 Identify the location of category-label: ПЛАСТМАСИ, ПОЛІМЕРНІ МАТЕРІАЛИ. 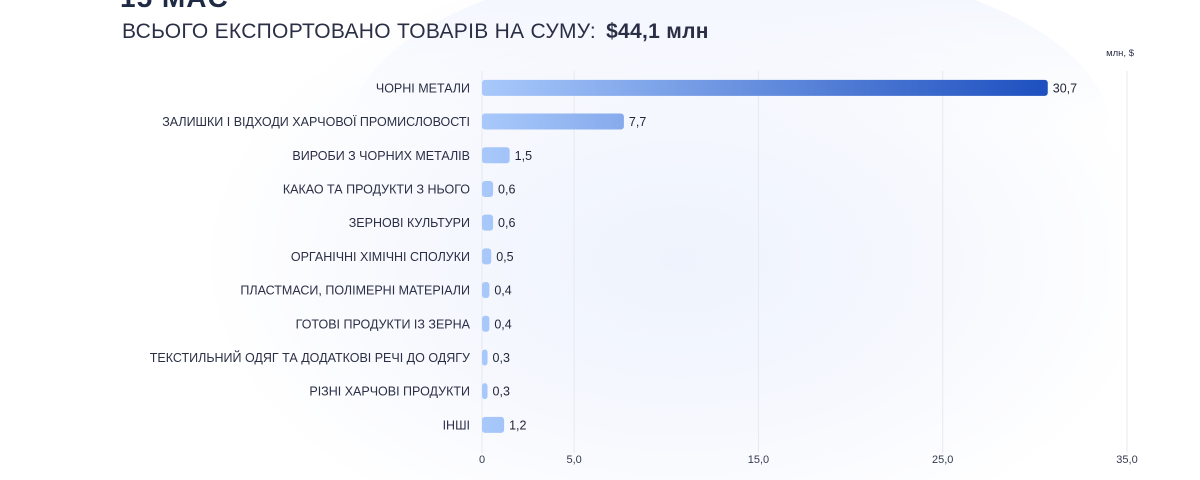
(355, 291).